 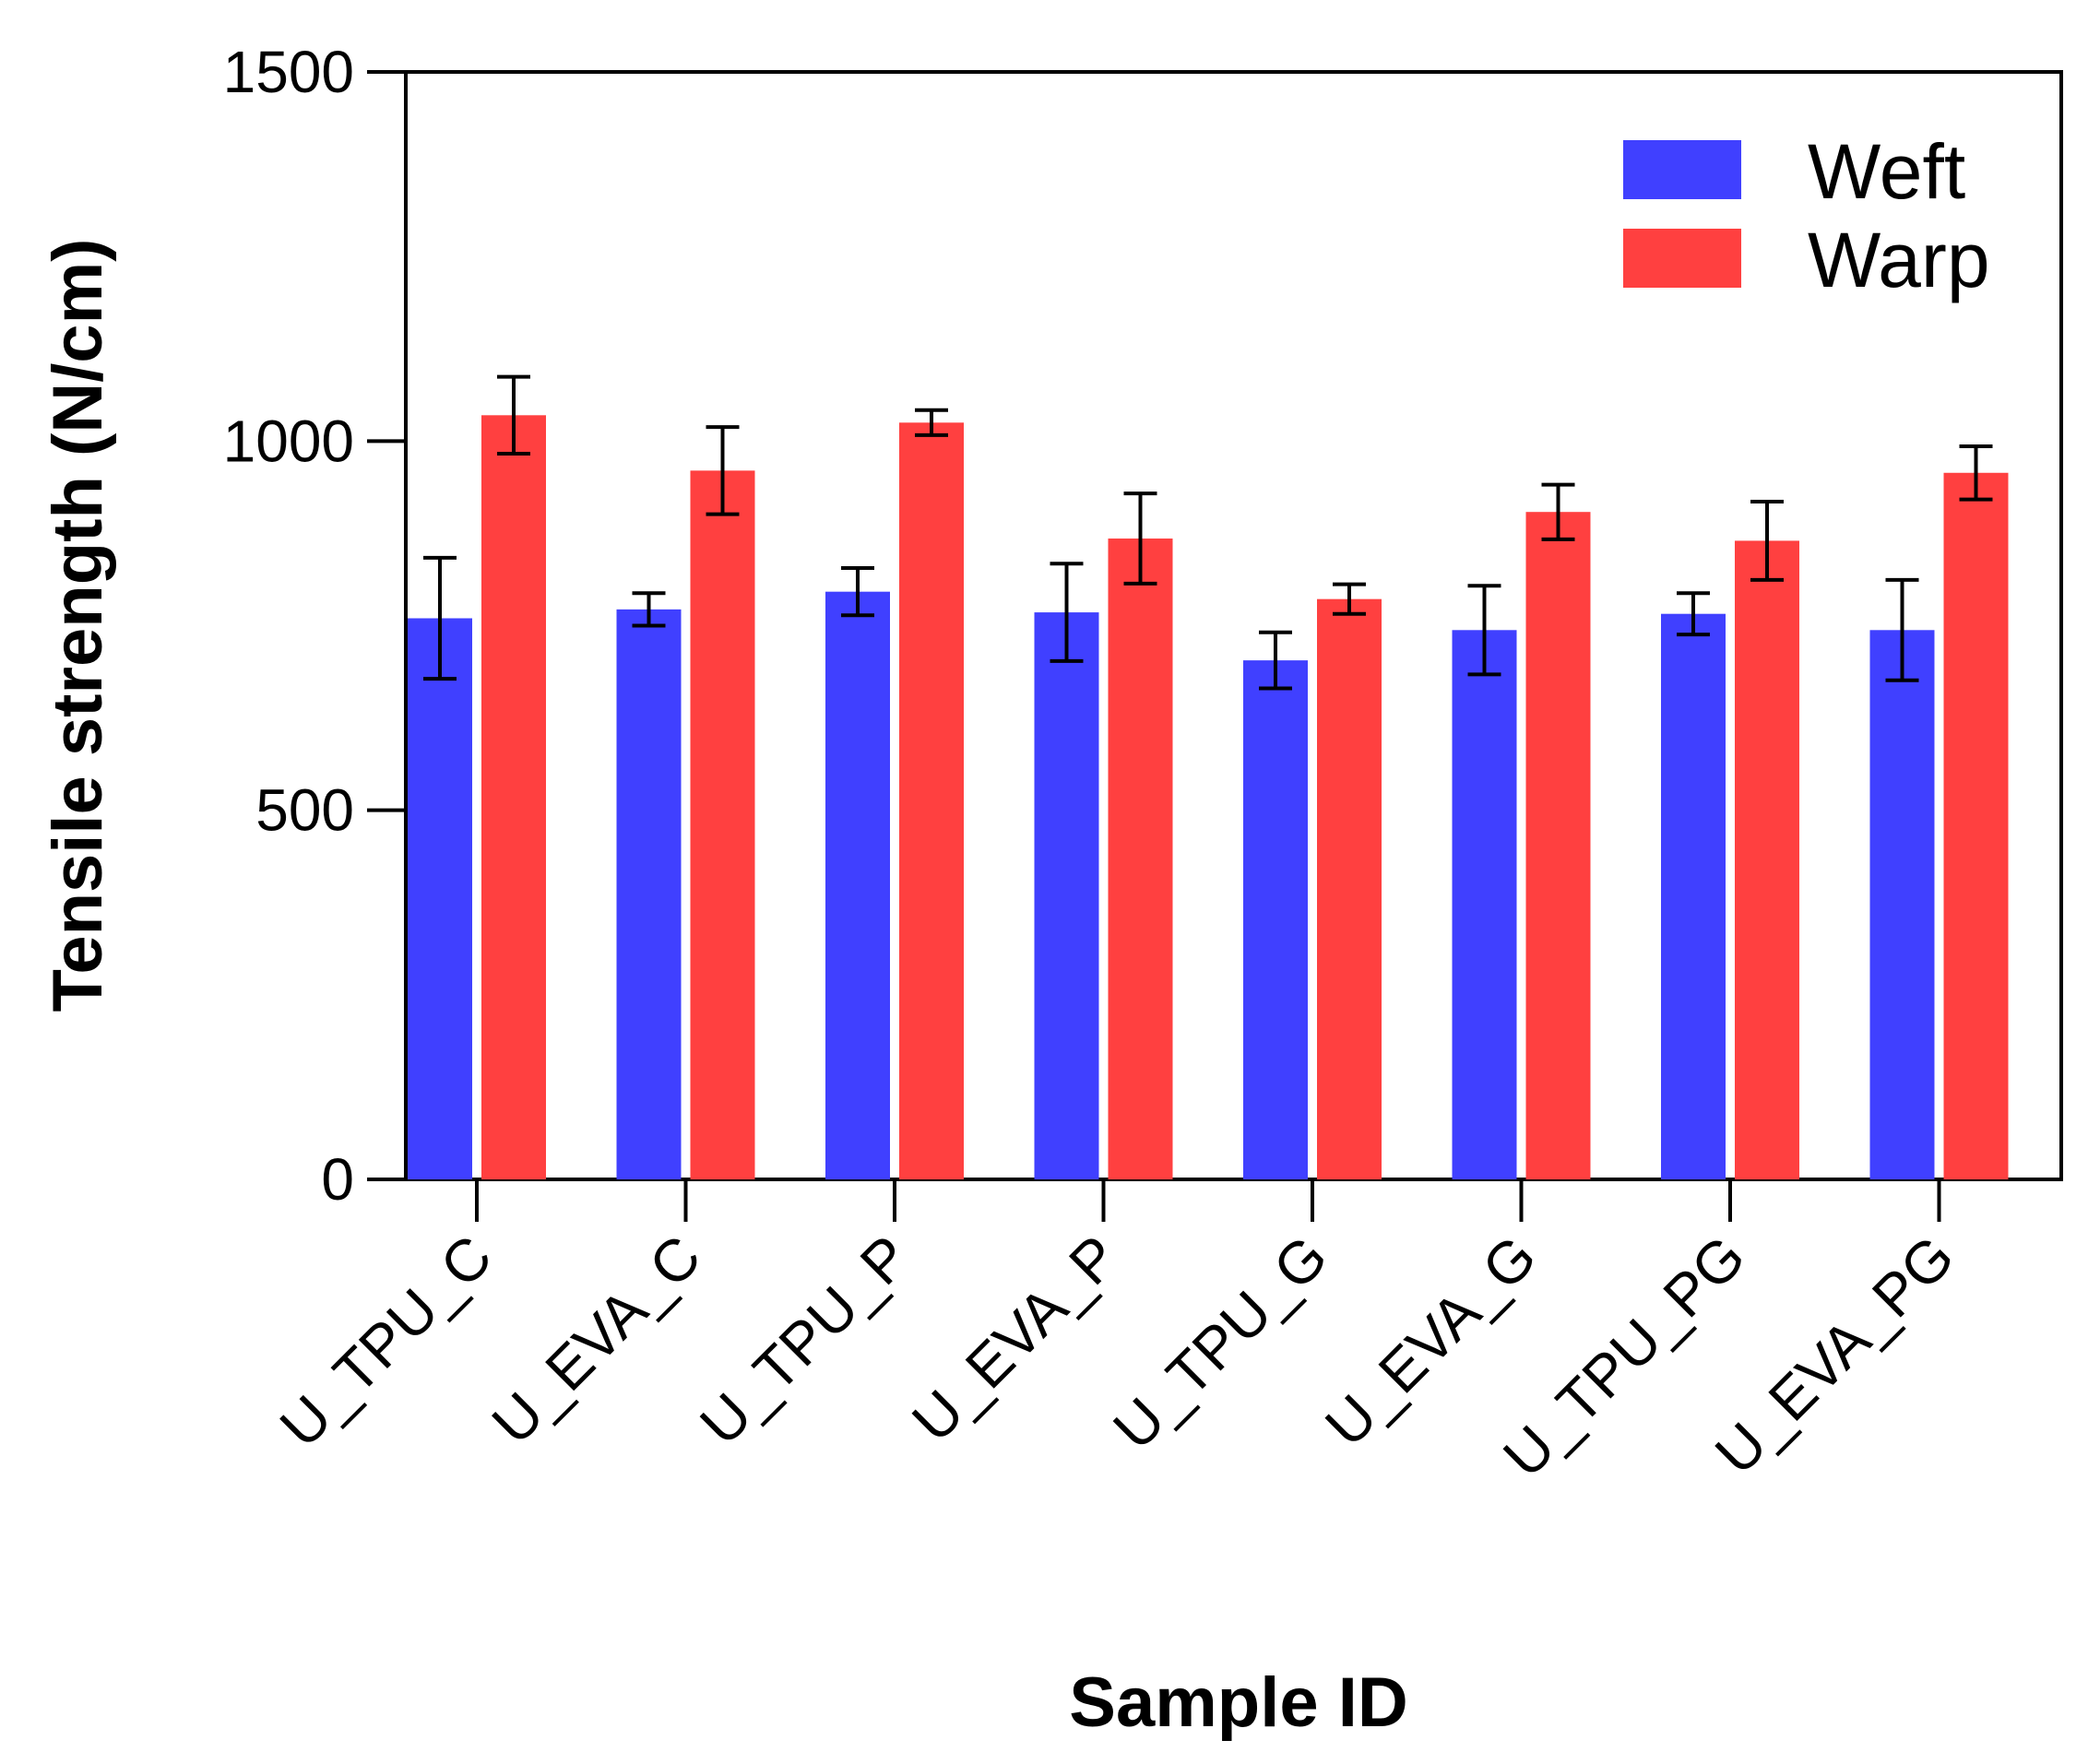 What do you see at coordinates (1767, 540) in the screenshot?
I see `error-bar-warp-u_tpu_pg` at bounding box center [1767, 540].